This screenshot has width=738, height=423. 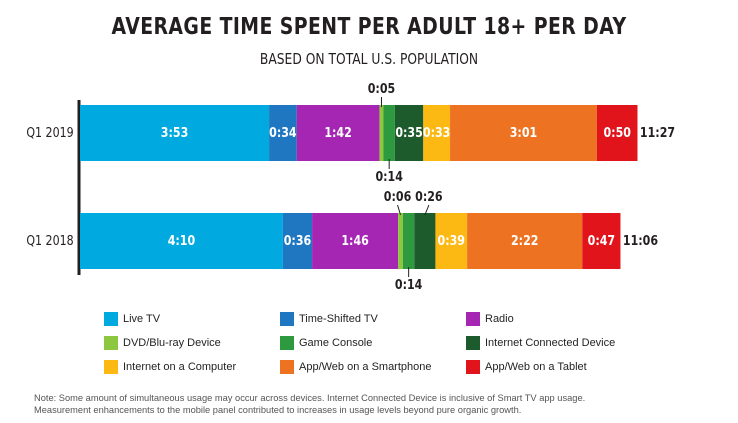 What do you see at coordinates (536, 367) in the screenshot?
I see `legend-label: App/Web on a Tablet` at bounding box center [536, 367].